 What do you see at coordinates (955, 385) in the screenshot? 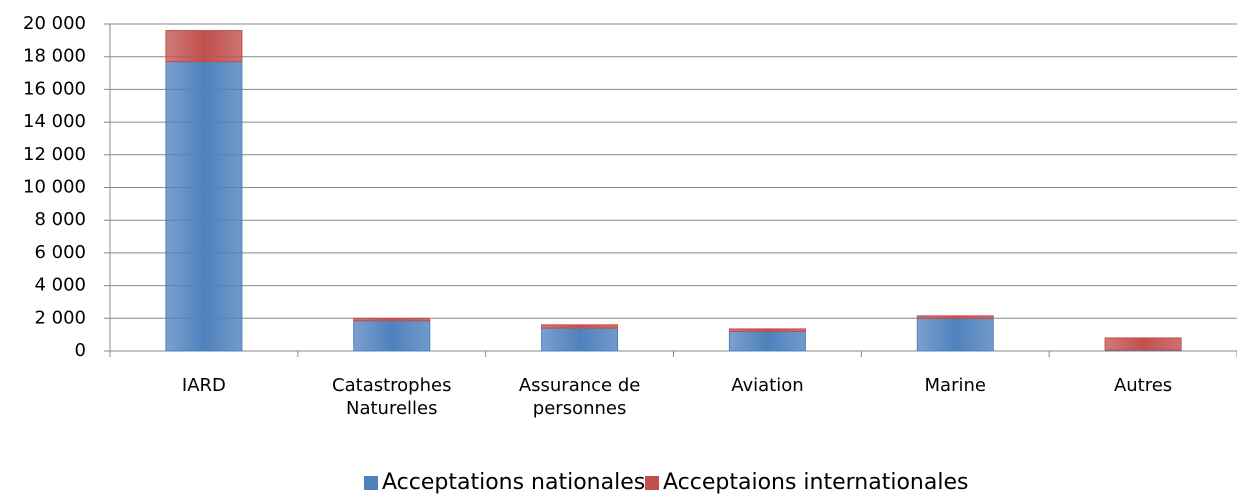
I see `x-tick-label: Marine` at bounding box center [955, 385].